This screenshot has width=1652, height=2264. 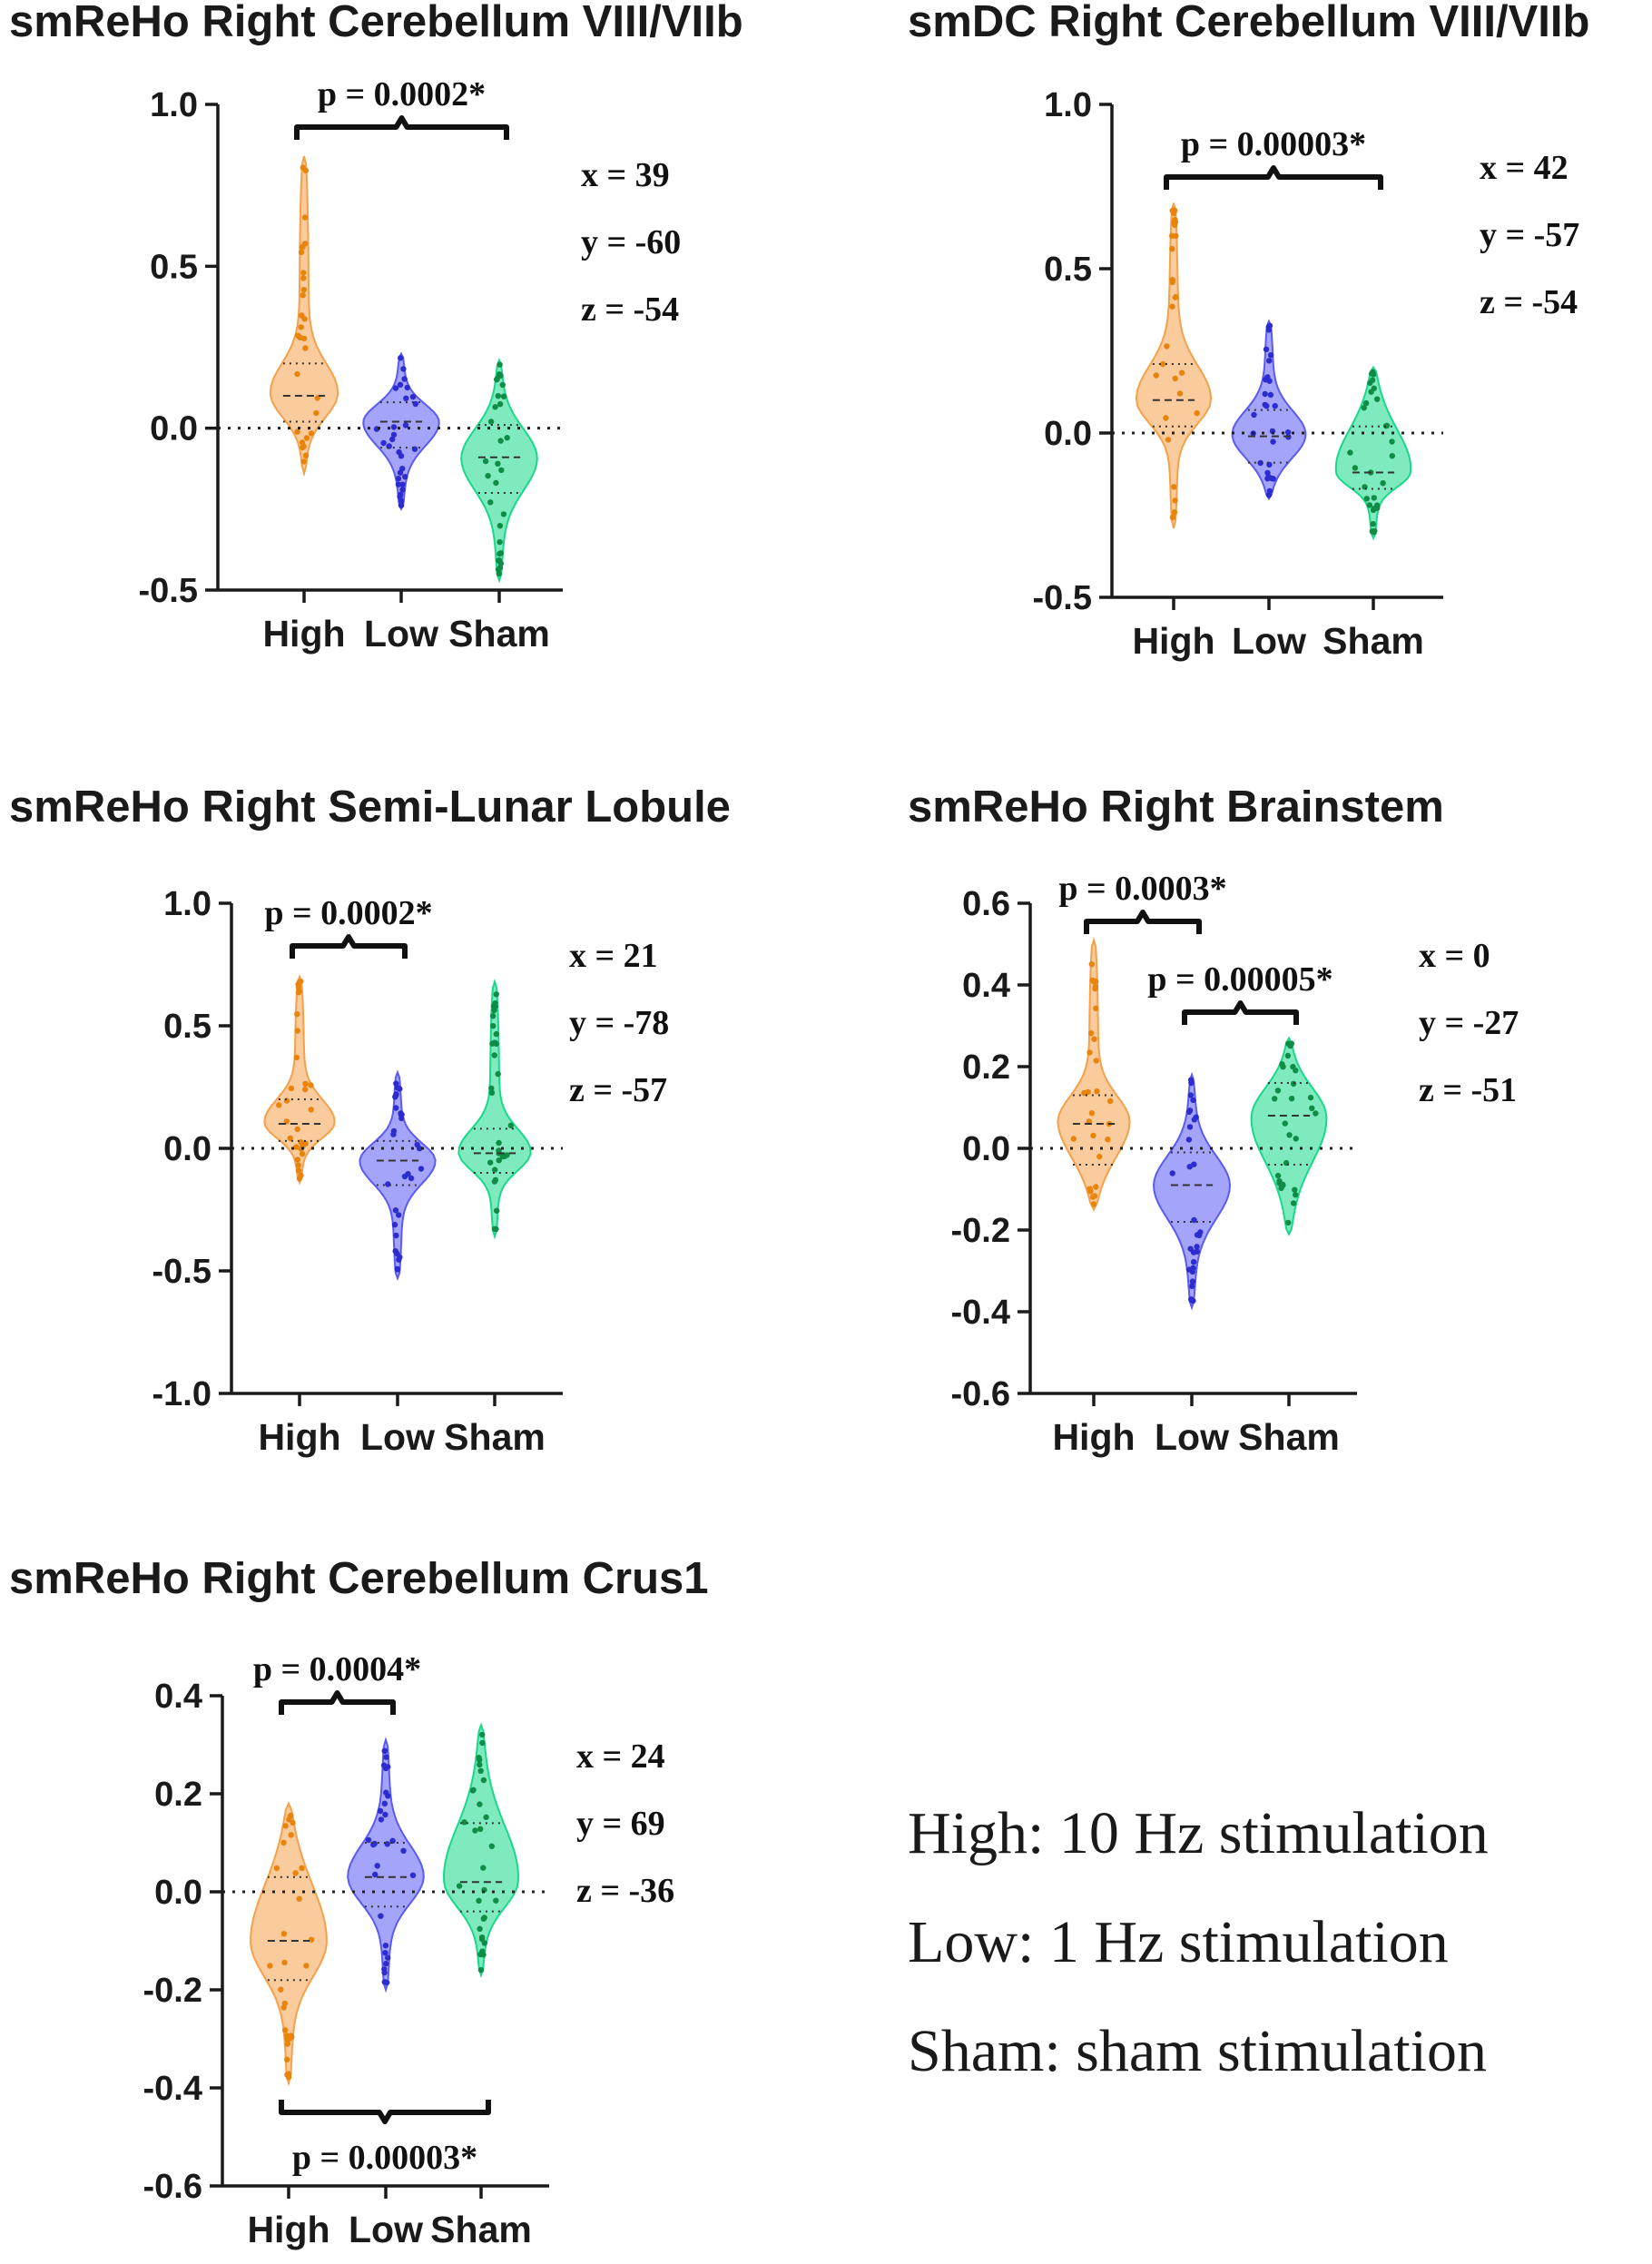 I want to click on mni-coordinate-z: z = -36, so click(x=625, y=1891).